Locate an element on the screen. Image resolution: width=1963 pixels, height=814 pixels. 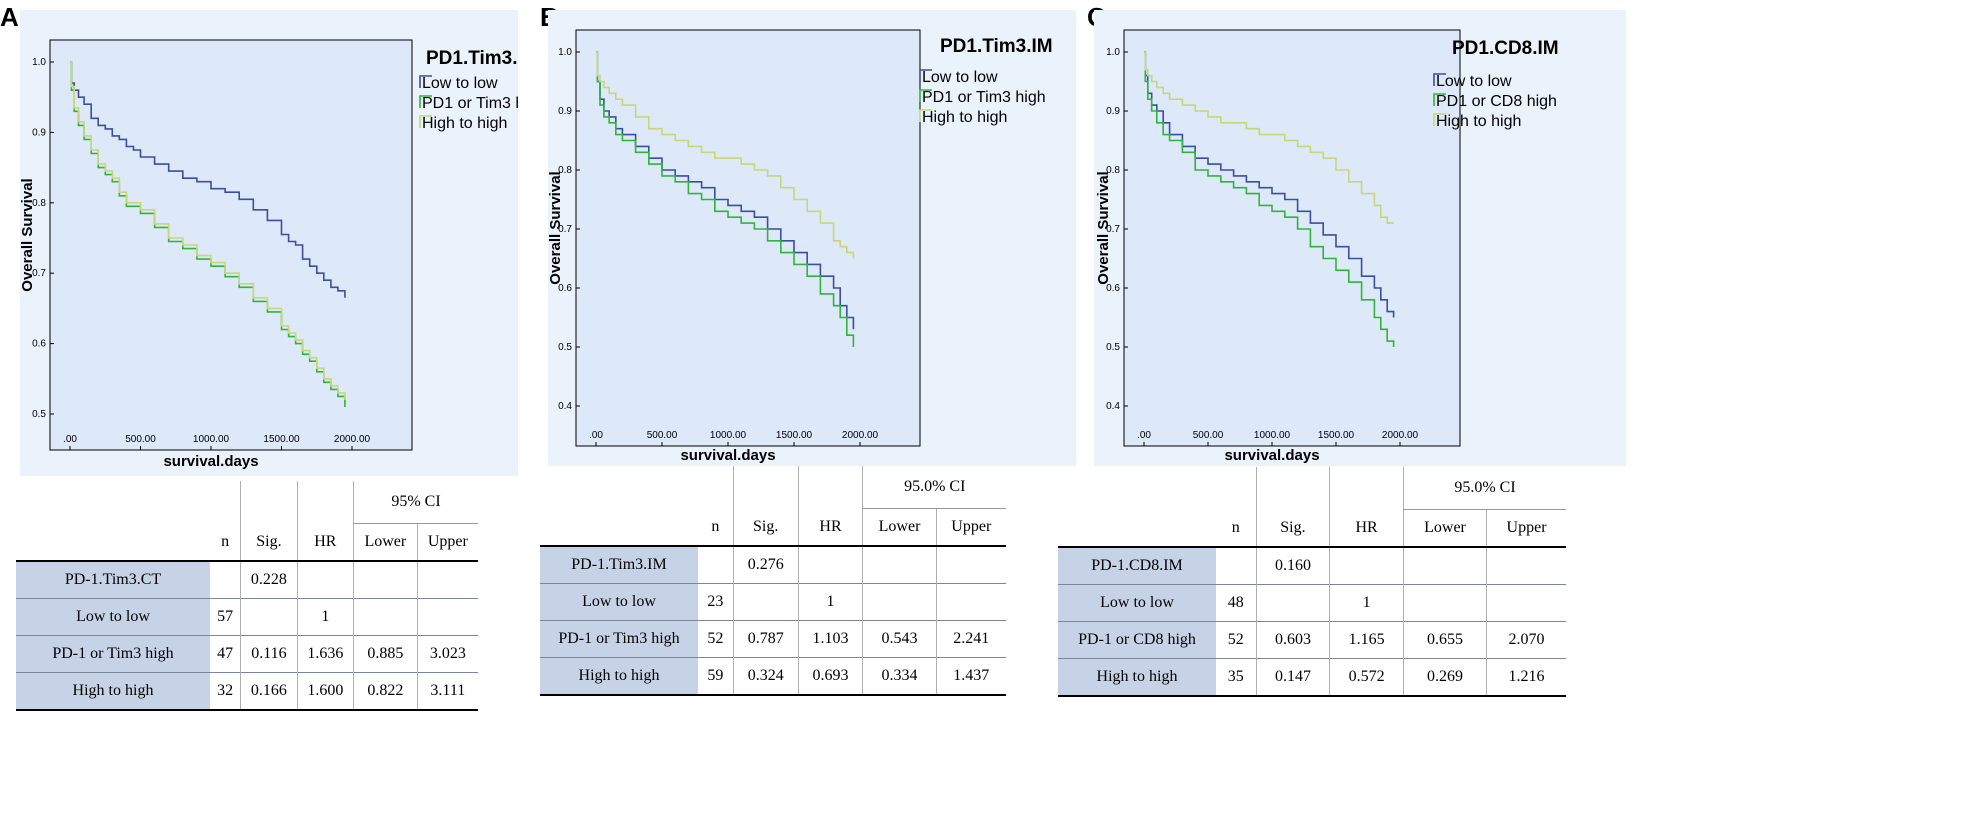
column-header: HR is located at coordinates (830, 527).